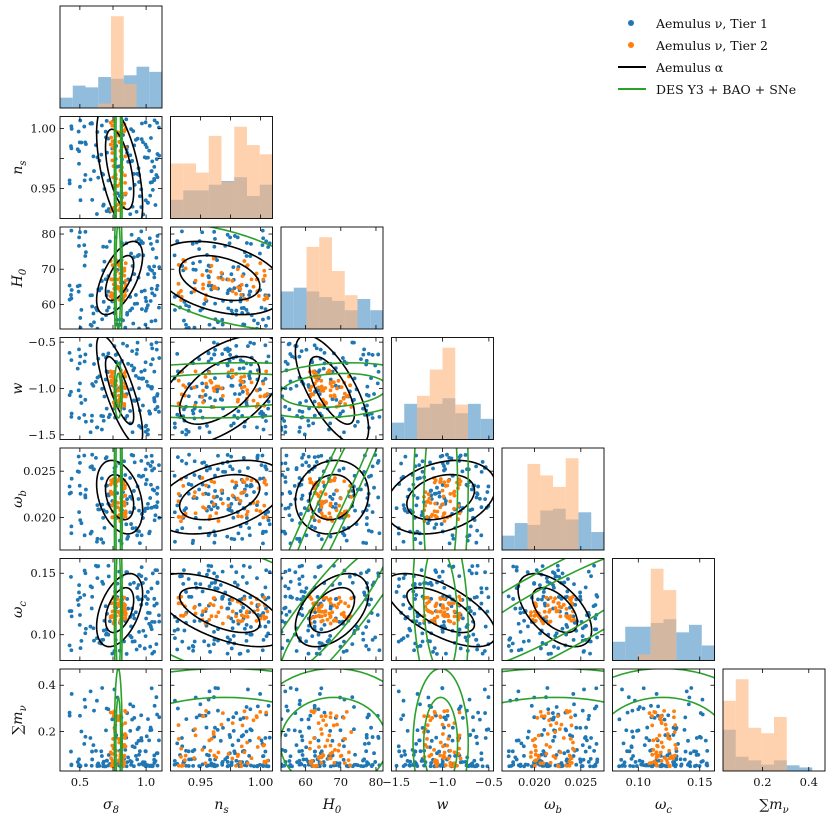 The height and width of the screenshot is (816, 831). What do you see at coordinates (118, 499) in the screenshot?
I see `contour-des-y3` at bounding box center [118, 499].